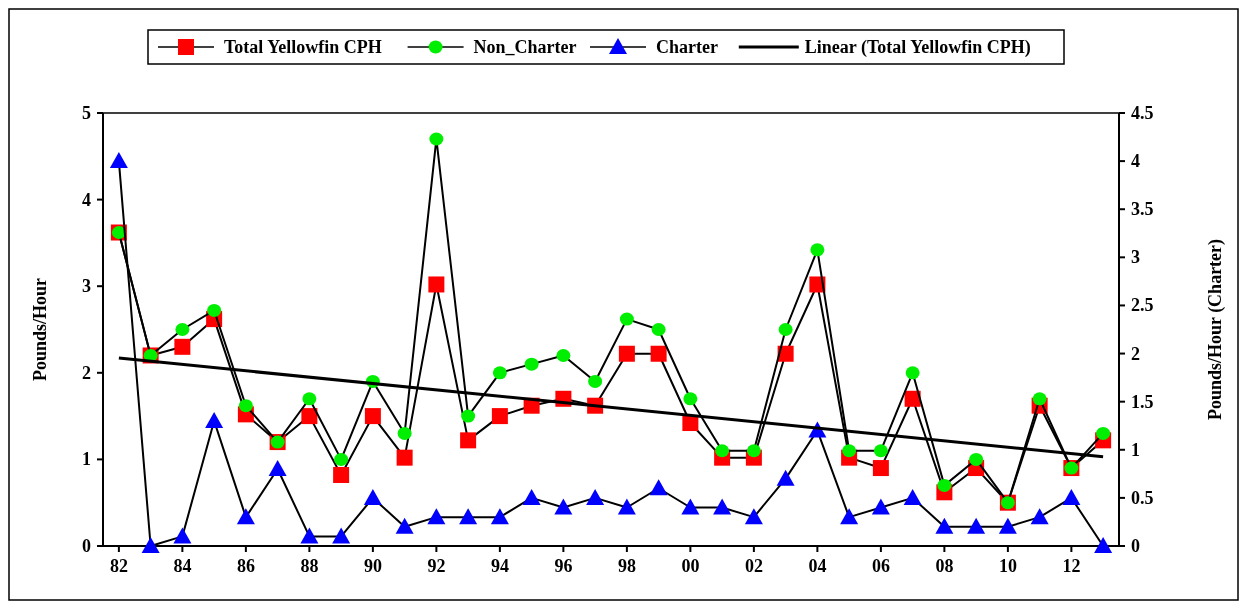  What do you see at coordinates (1142, 113) in the screenshot?
I see `y2-tick-label: 4.5` at bounding box center [1142, 113].